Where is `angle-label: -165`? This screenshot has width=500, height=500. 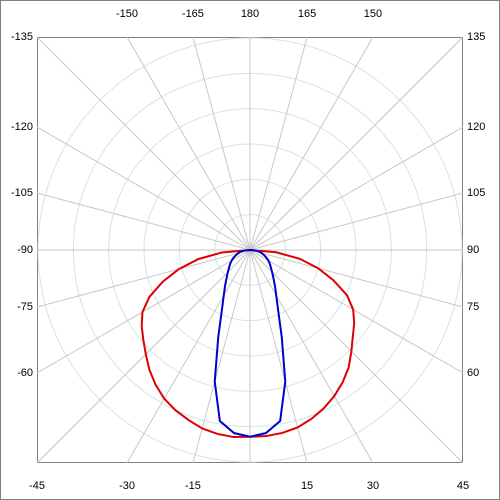
angle-label: -165 is located at coordinates (193, 14).